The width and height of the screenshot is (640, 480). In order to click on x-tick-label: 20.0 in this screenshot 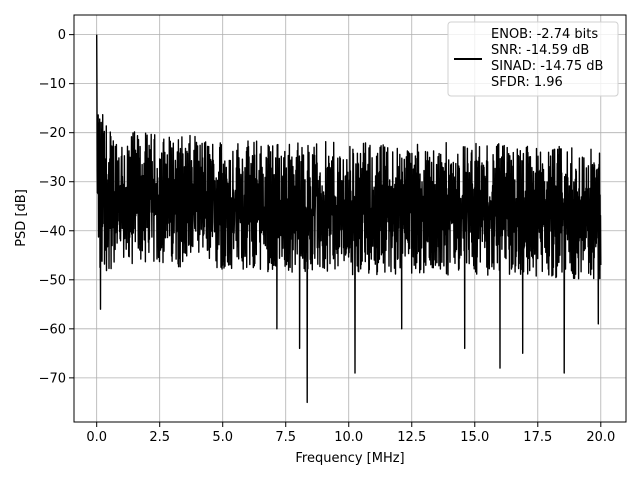, I will do `click(600, 437)`.